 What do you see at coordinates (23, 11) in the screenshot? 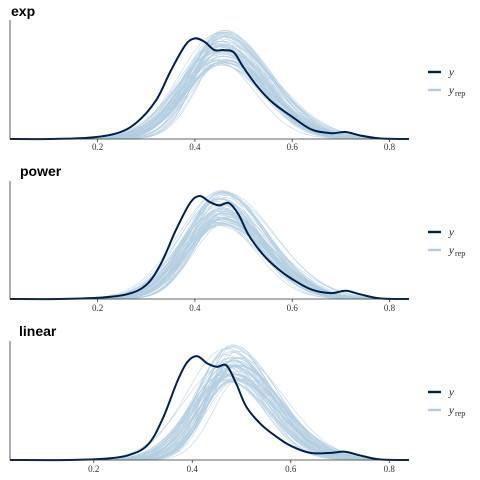
I see `panel-title: exp` at bounding box center [23, 11].